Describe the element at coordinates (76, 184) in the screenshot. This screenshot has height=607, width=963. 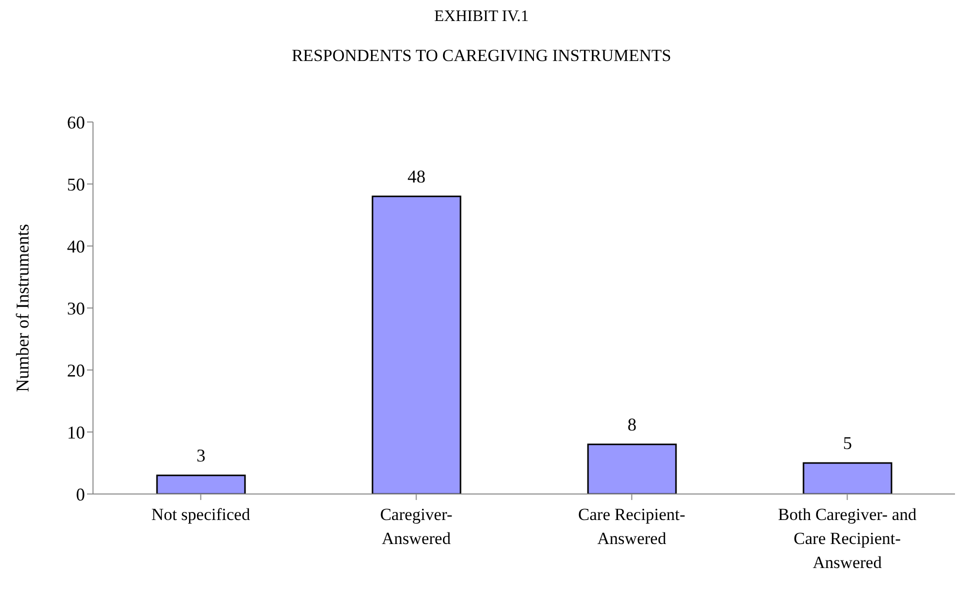
I see `y-tick-label: 50` at that location.